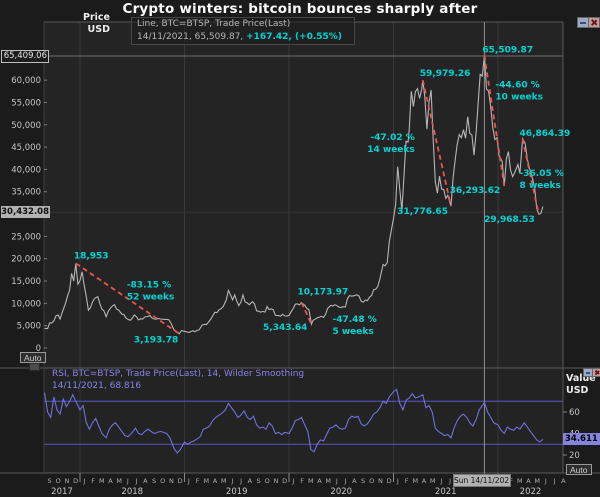 This screenshot has width=600, height=497. What do you see at coordinates (341, 492) in the screenshot?
I see `svg-text: 2020` at bounding box center [341, 492].